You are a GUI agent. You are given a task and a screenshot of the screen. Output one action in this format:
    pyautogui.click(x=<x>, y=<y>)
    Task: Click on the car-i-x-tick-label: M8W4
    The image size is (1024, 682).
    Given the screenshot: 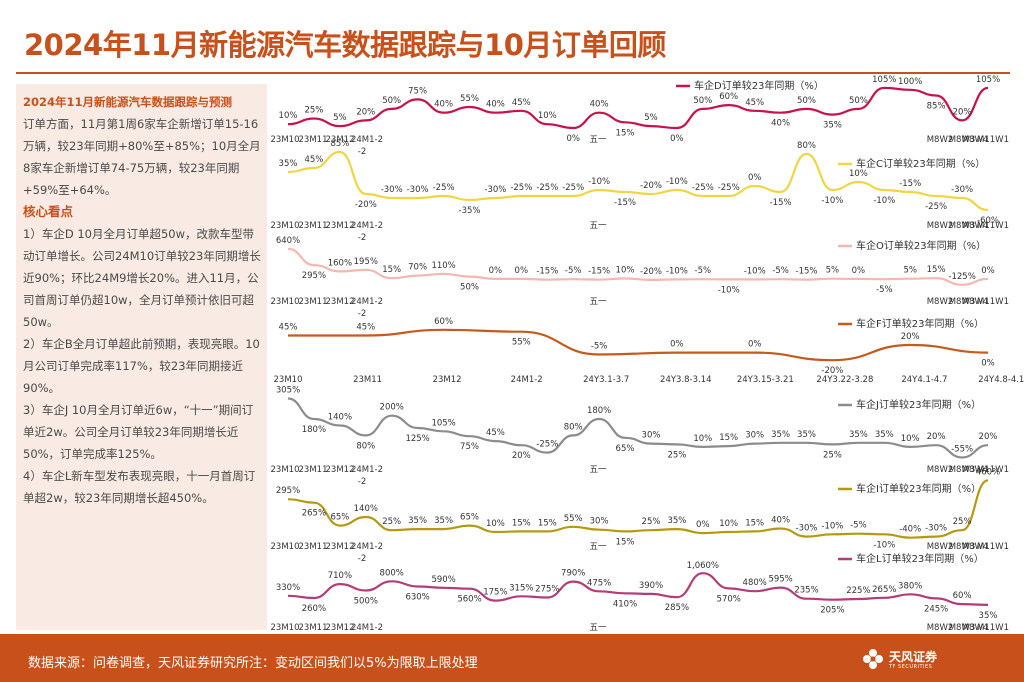 What is the action you would take?
    pyautogui.click(x=975, y=547)
    